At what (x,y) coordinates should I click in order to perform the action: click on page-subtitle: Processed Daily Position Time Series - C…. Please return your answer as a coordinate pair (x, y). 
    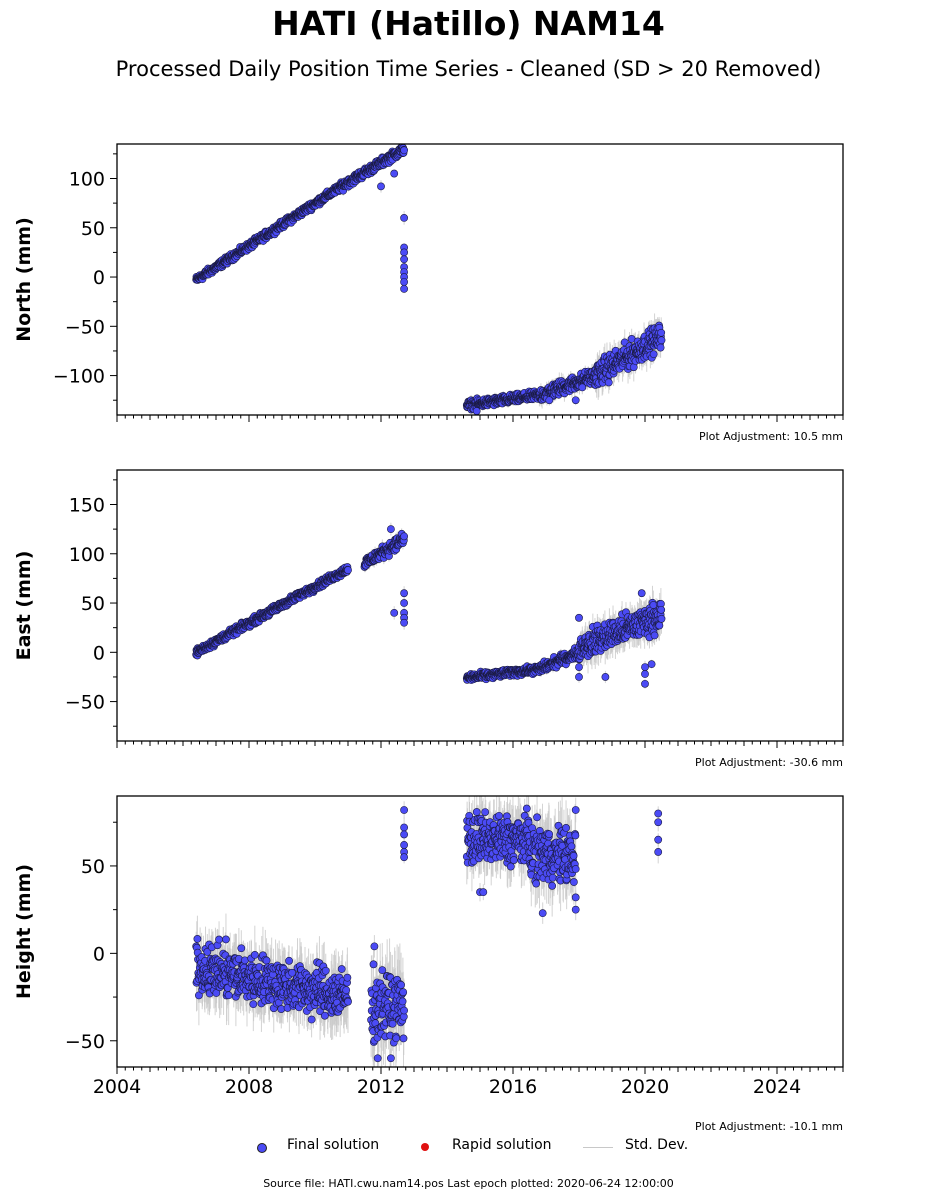
    Looking at the image, I should click on (468, 69).